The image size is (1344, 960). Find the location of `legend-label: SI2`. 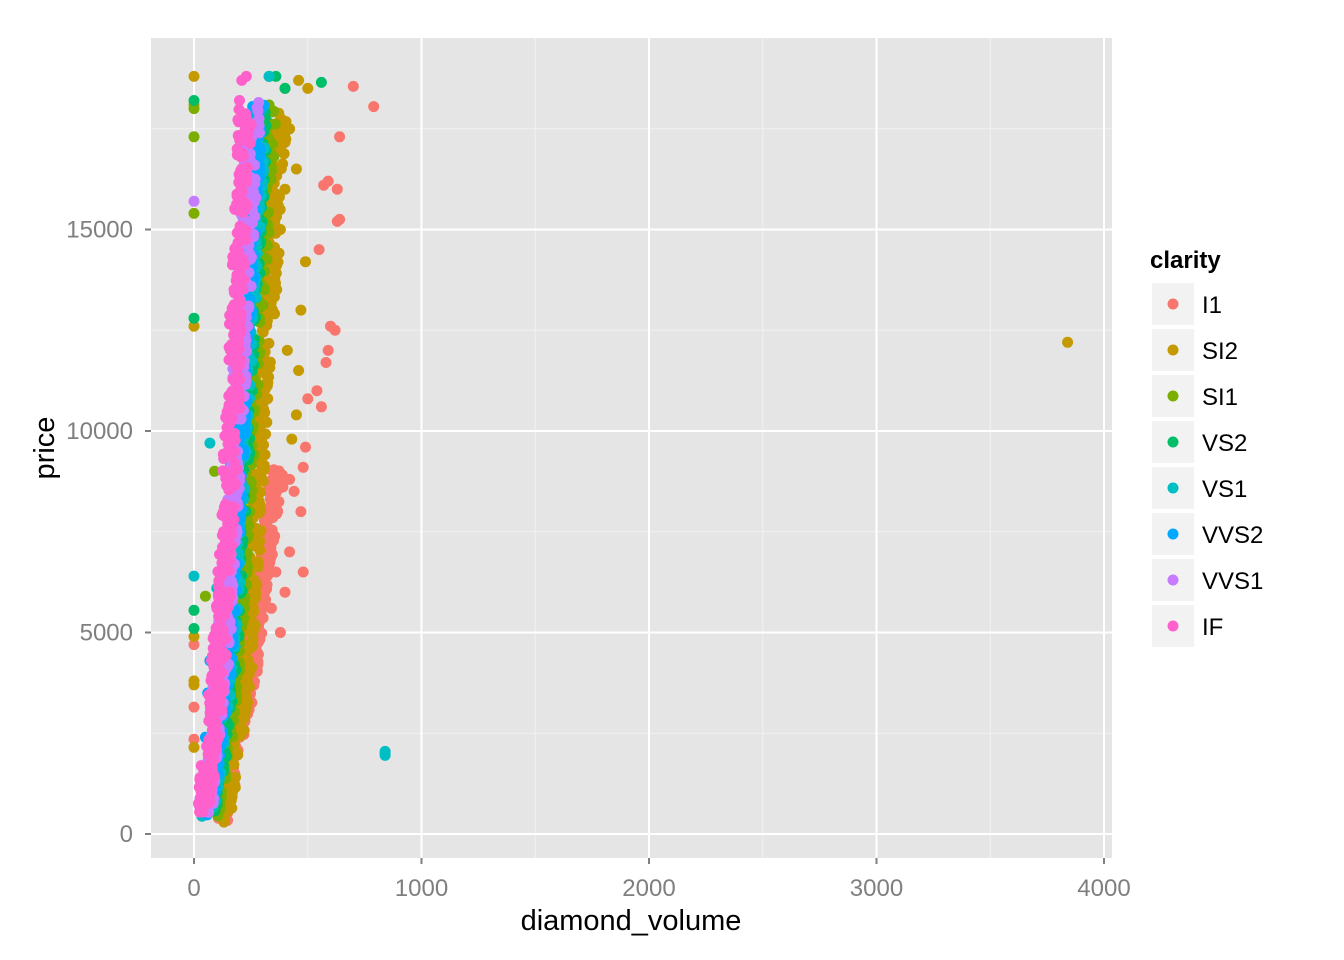

legend-label: SI2 is located at coordinates (1220, 351).